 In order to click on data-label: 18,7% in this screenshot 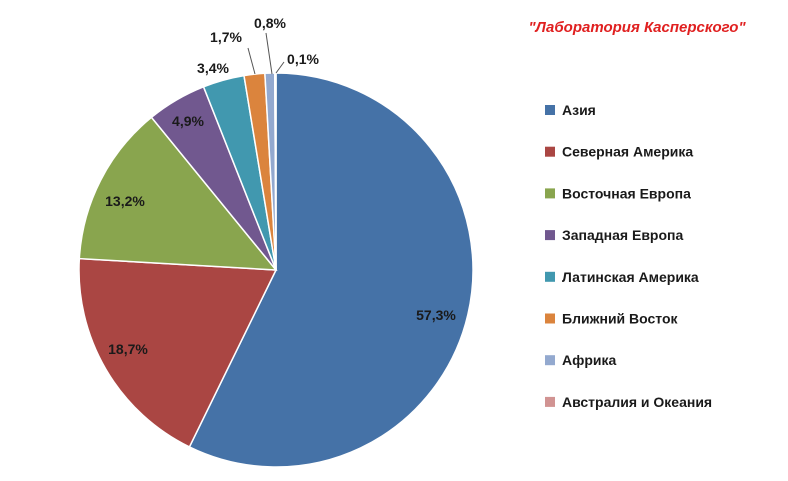, I will do `click(128, 349)`.